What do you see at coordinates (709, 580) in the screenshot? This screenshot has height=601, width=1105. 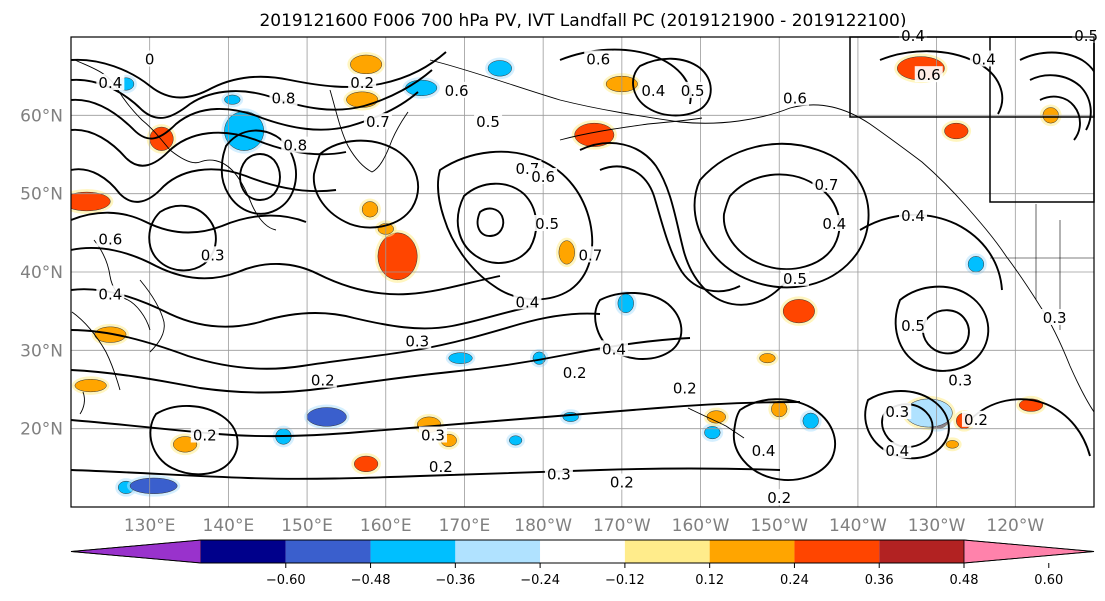 I see `colorbar-tick-label: 0.12` at bounding box center [709, 580].